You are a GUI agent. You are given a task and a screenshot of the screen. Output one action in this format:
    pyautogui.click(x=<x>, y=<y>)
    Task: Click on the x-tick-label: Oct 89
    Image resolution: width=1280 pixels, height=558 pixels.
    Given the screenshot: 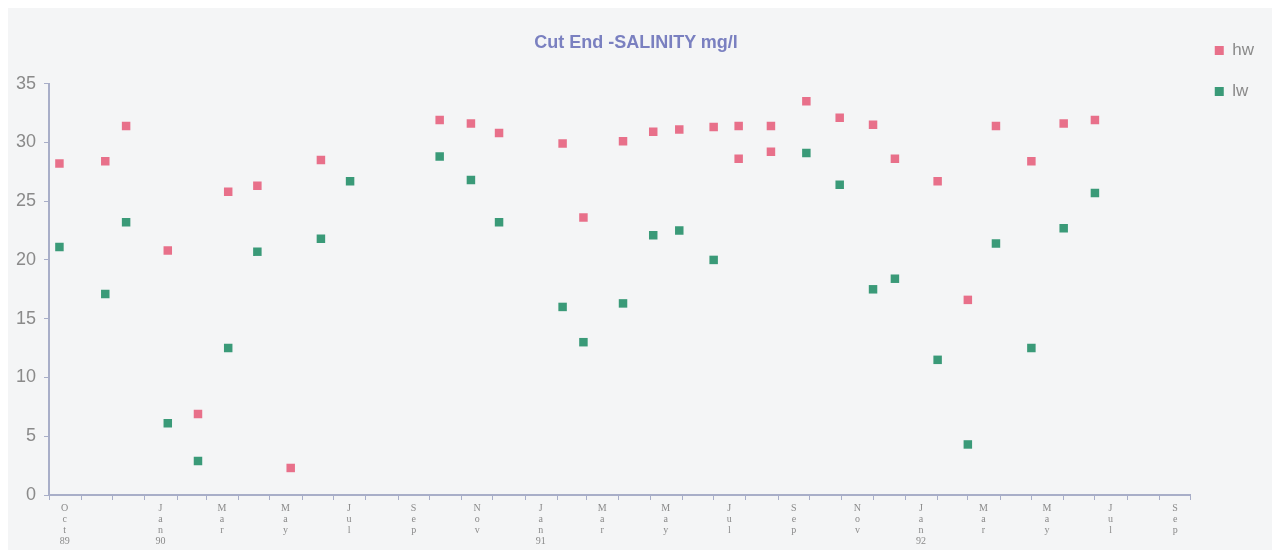 What is the action you would take?
    pyautogui.click(x=64, y=524)
    